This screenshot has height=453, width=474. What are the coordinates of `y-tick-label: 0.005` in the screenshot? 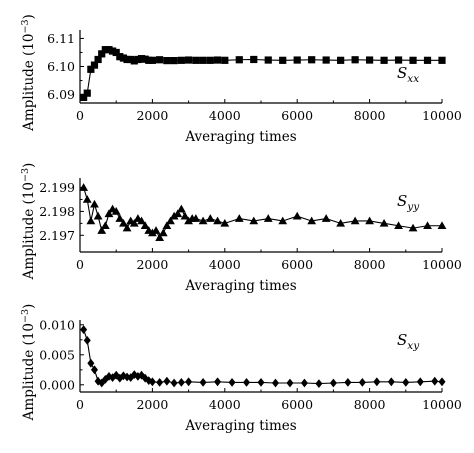 It's located at (57, 354).